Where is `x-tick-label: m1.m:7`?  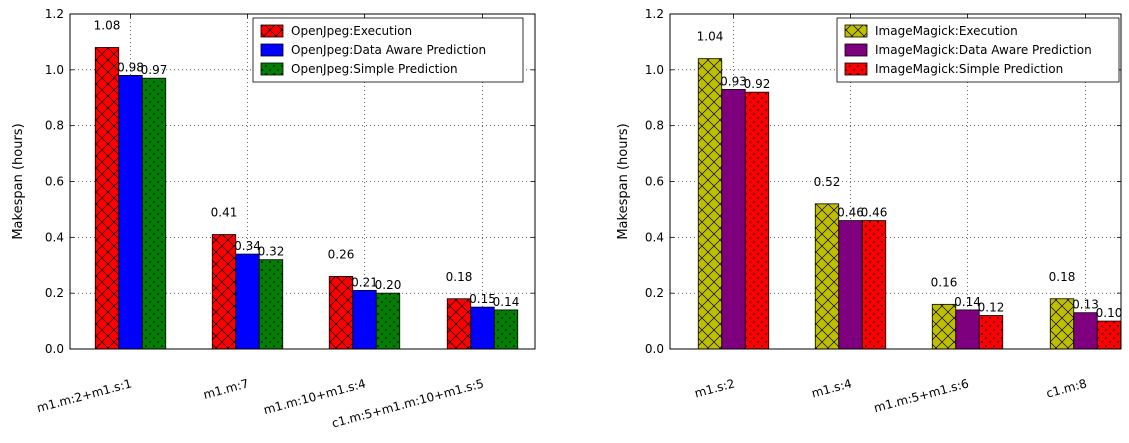
x-tick-label: m1.m:7 is located at coordinates (226, 389).